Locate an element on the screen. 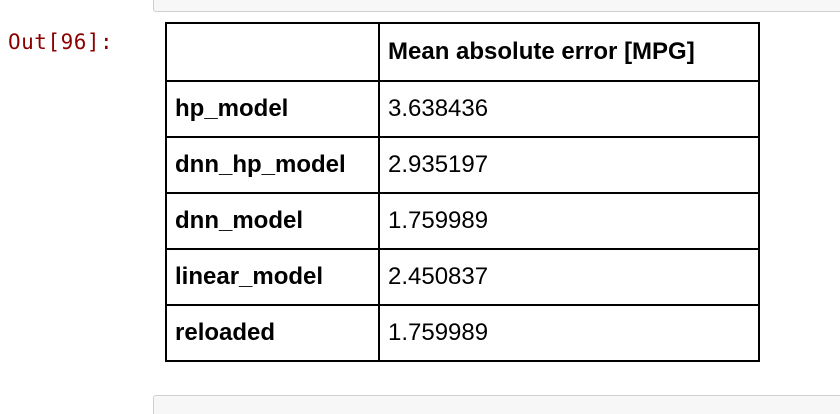  row-value: 2.450837 is located at coordinates (569, 277).